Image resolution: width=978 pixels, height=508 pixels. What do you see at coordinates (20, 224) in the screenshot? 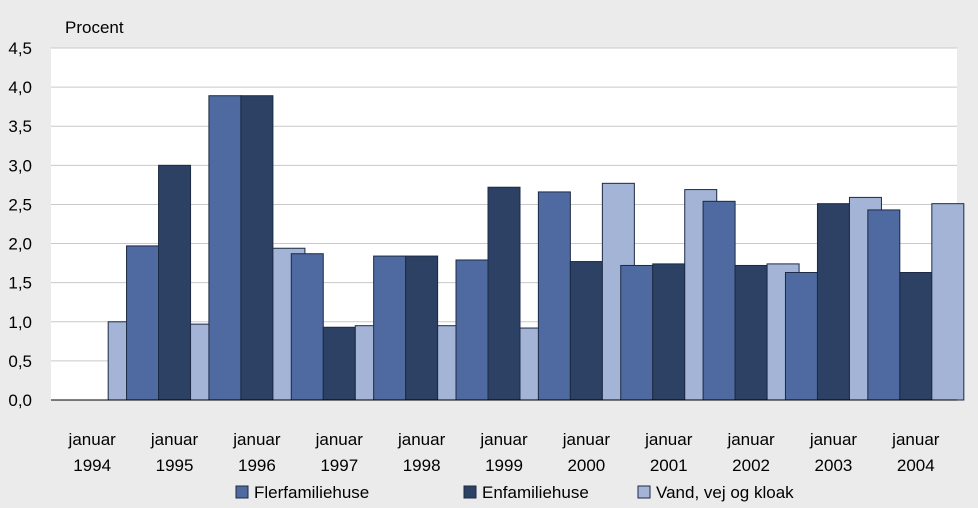
I see `y-tick-labels: 0,0 0,5 1,0 1,5 2,0 2,5 3,0 3,5 4,0 4,5` at bounding box center [20, 224].